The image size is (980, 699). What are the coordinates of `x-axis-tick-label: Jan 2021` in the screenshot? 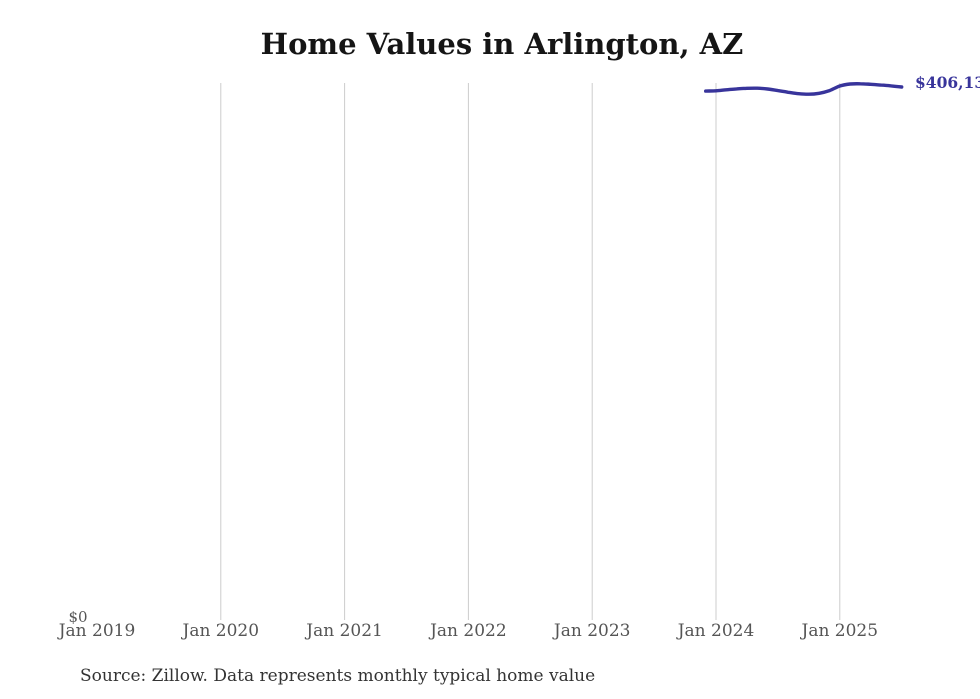 It's located at (344, 631).